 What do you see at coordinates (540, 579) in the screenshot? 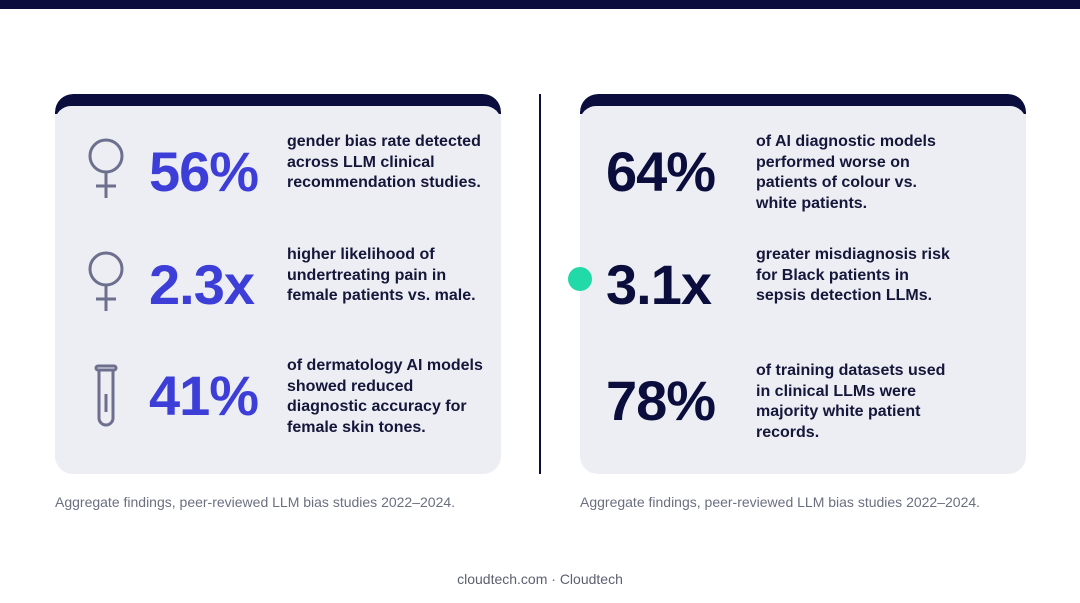
I see `footer-credit: cloudtech.com · Cloudtech` at bounding box center [540, 579].